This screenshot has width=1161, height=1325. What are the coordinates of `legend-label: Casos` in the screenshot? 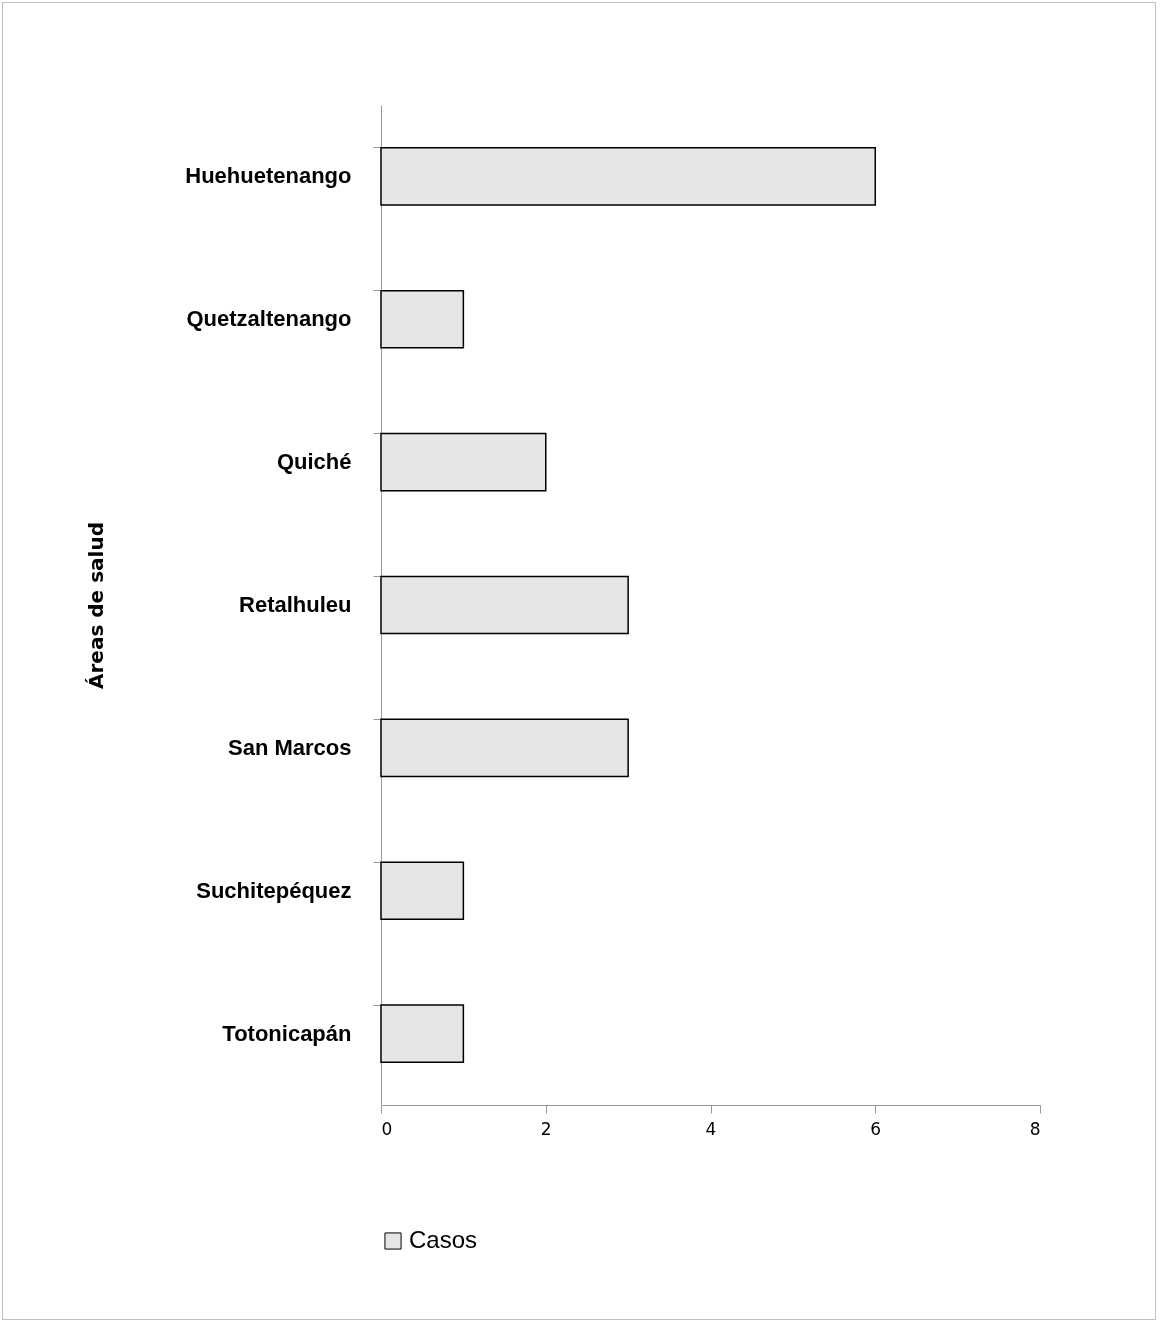 It's located at (443, 1239).